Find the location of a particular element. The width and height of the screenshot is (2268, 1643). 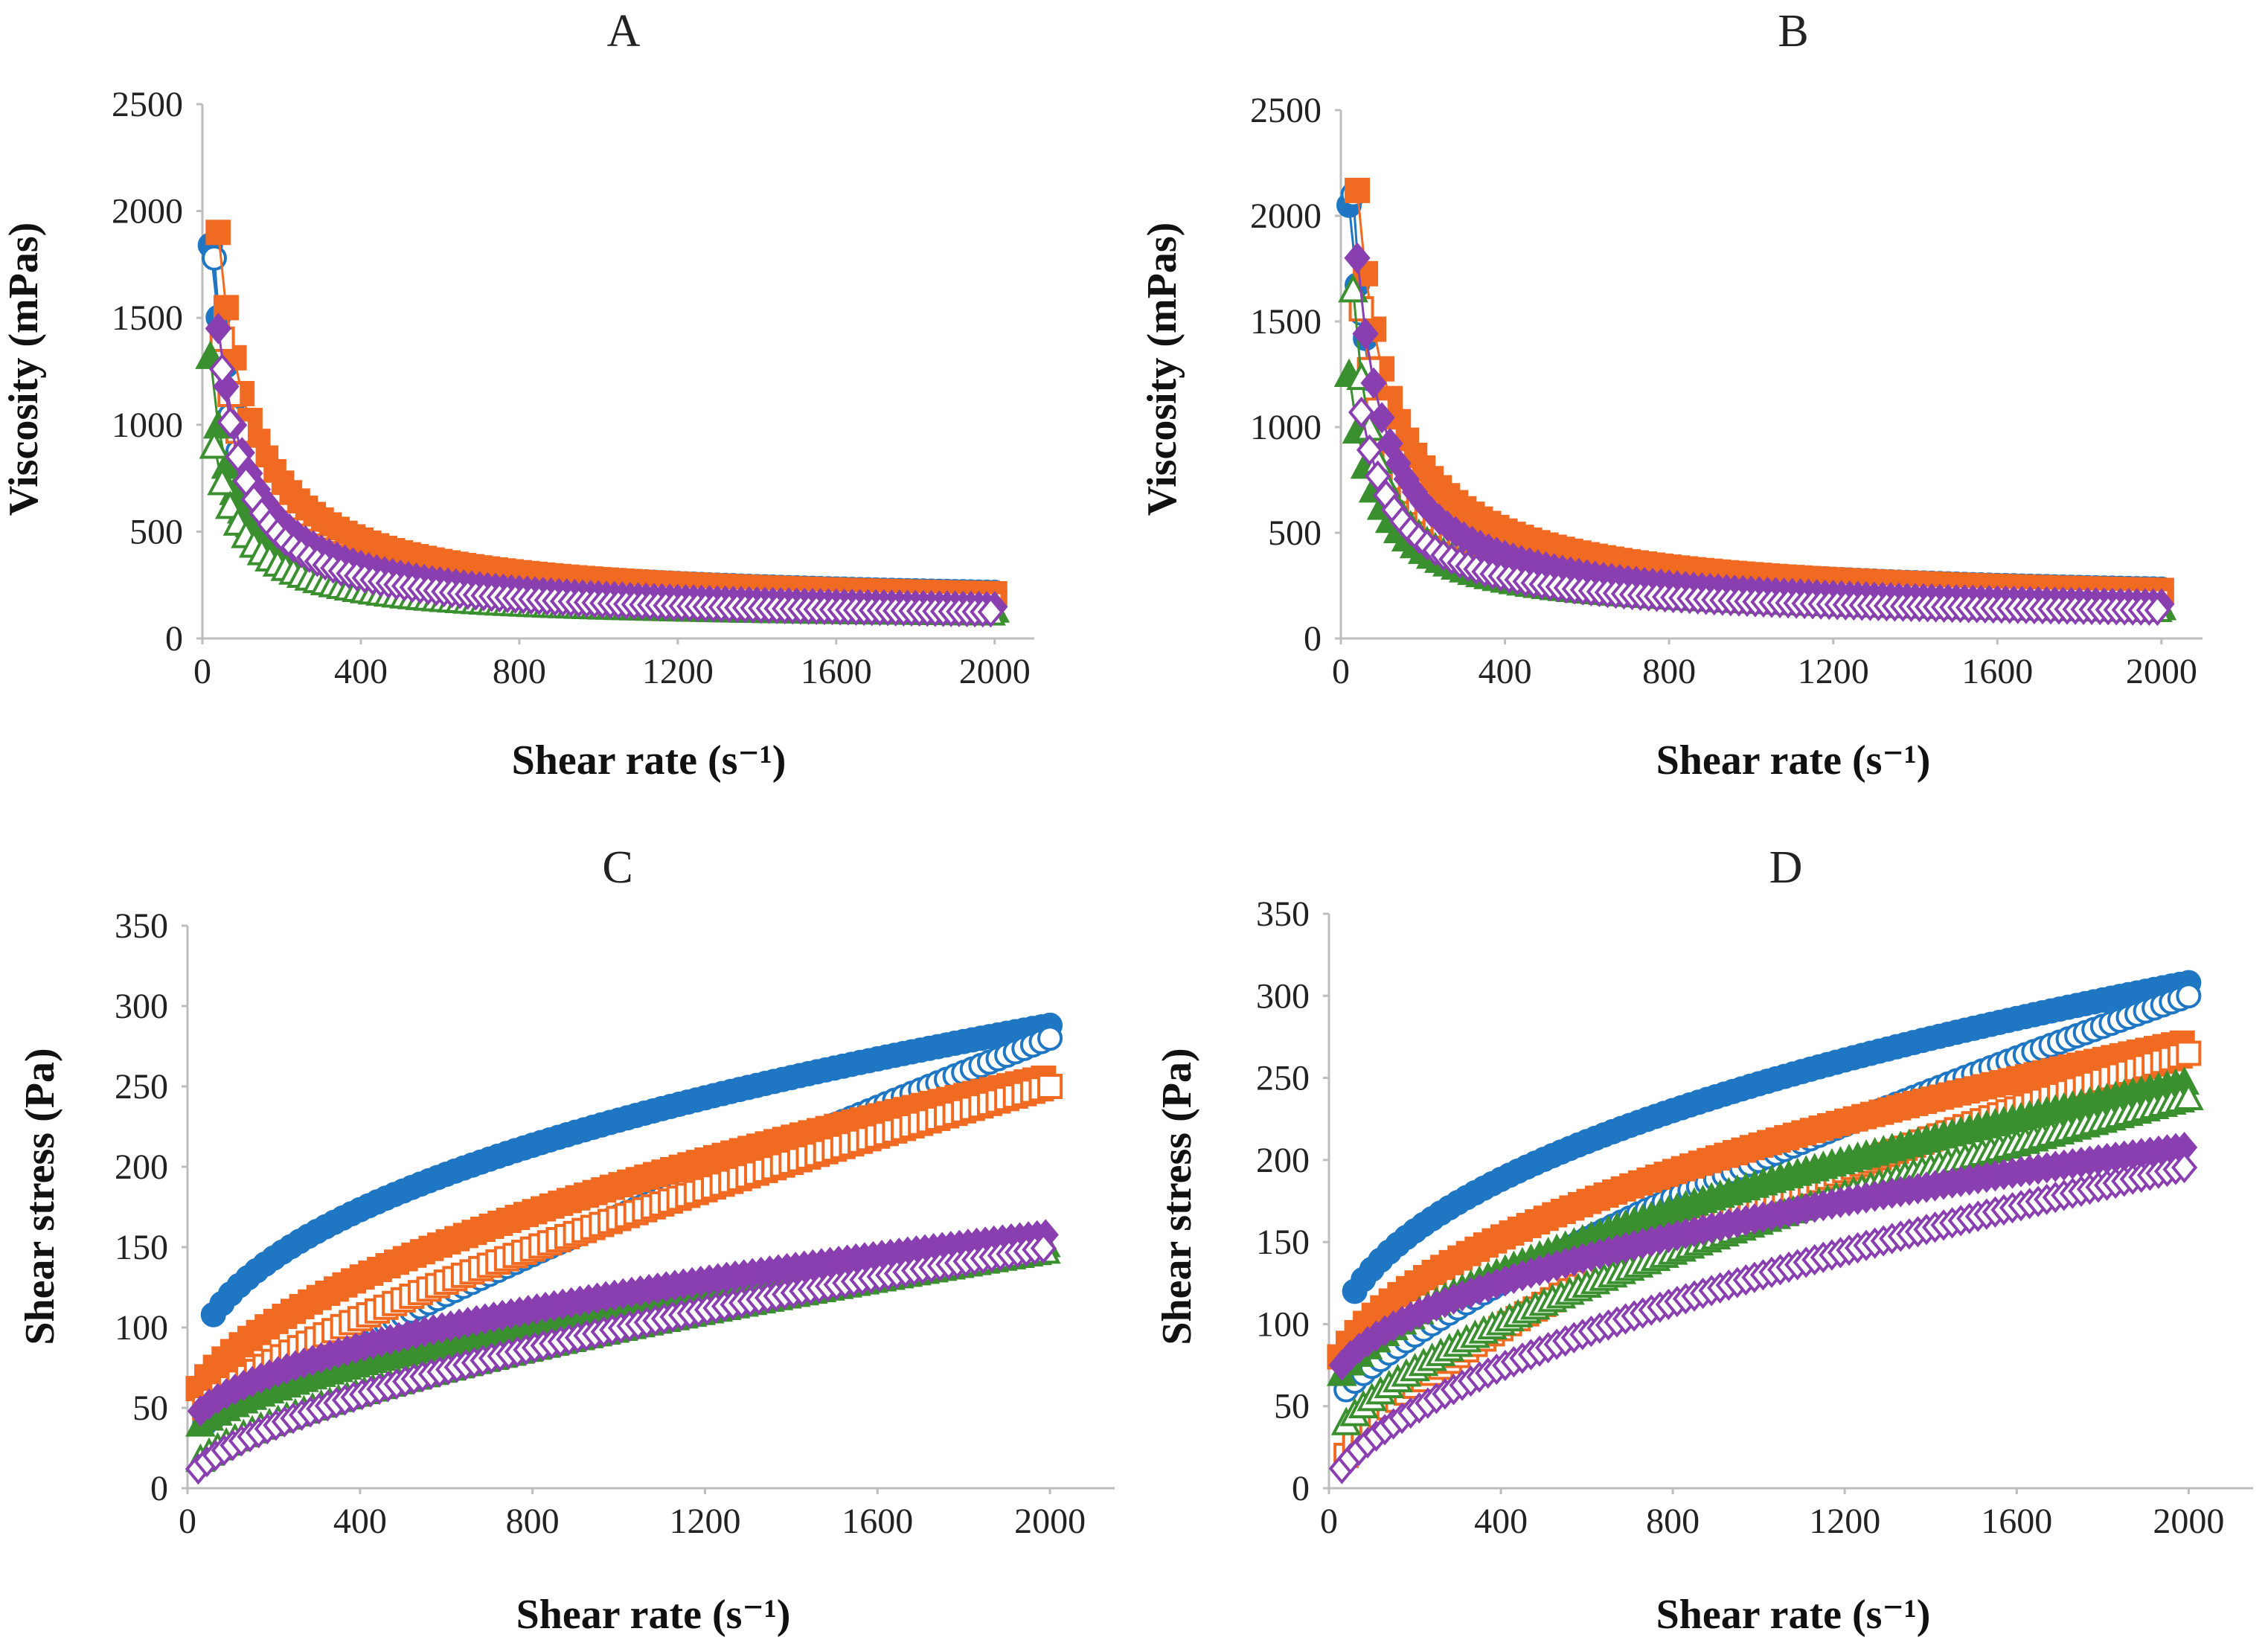

panel-title: C is located at coordinates (617, 868).